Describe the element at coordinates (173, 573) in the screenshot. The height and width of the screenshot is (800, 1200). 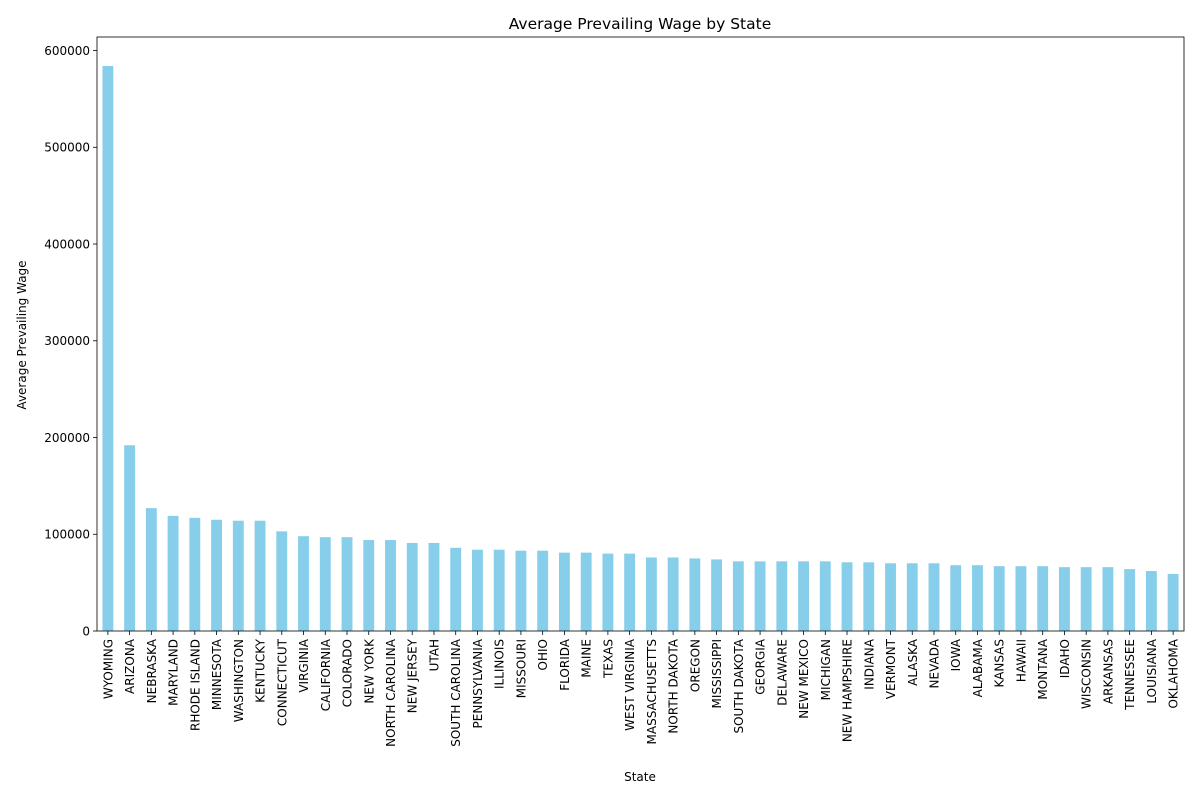
I see `bar-maryland` at that location.